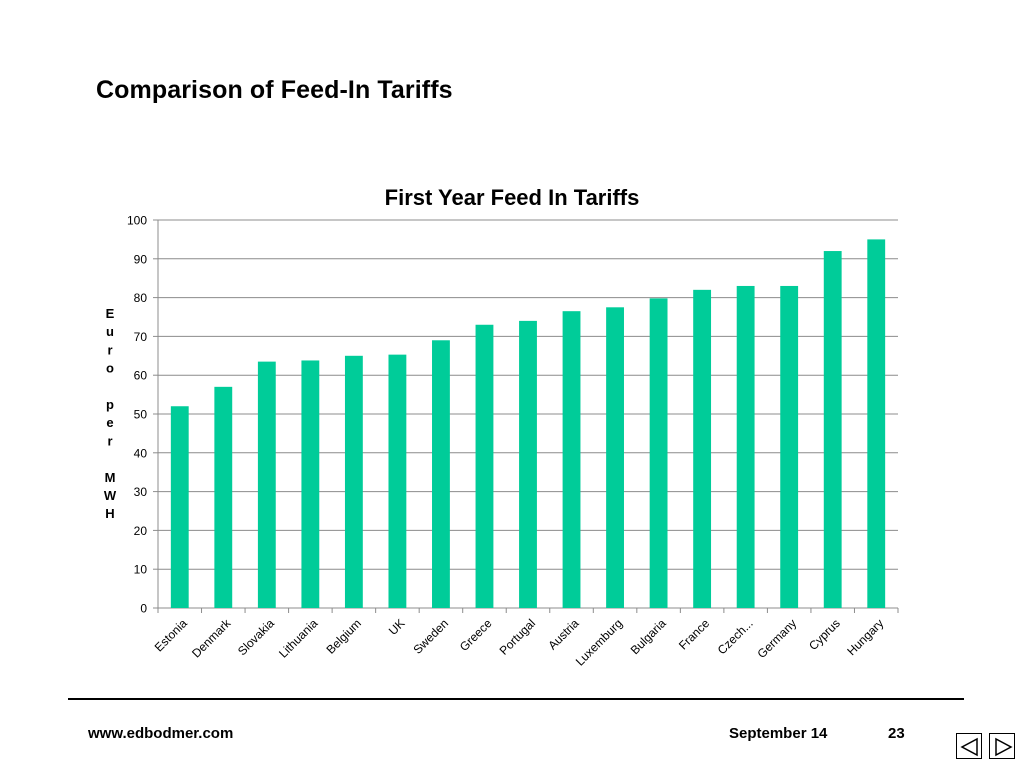 The height and width of the screenshot is (768, 1024). Describe the element at coordinates (110, 404) in the screenshot. I see `y-axis-label-letter: p` at that location.